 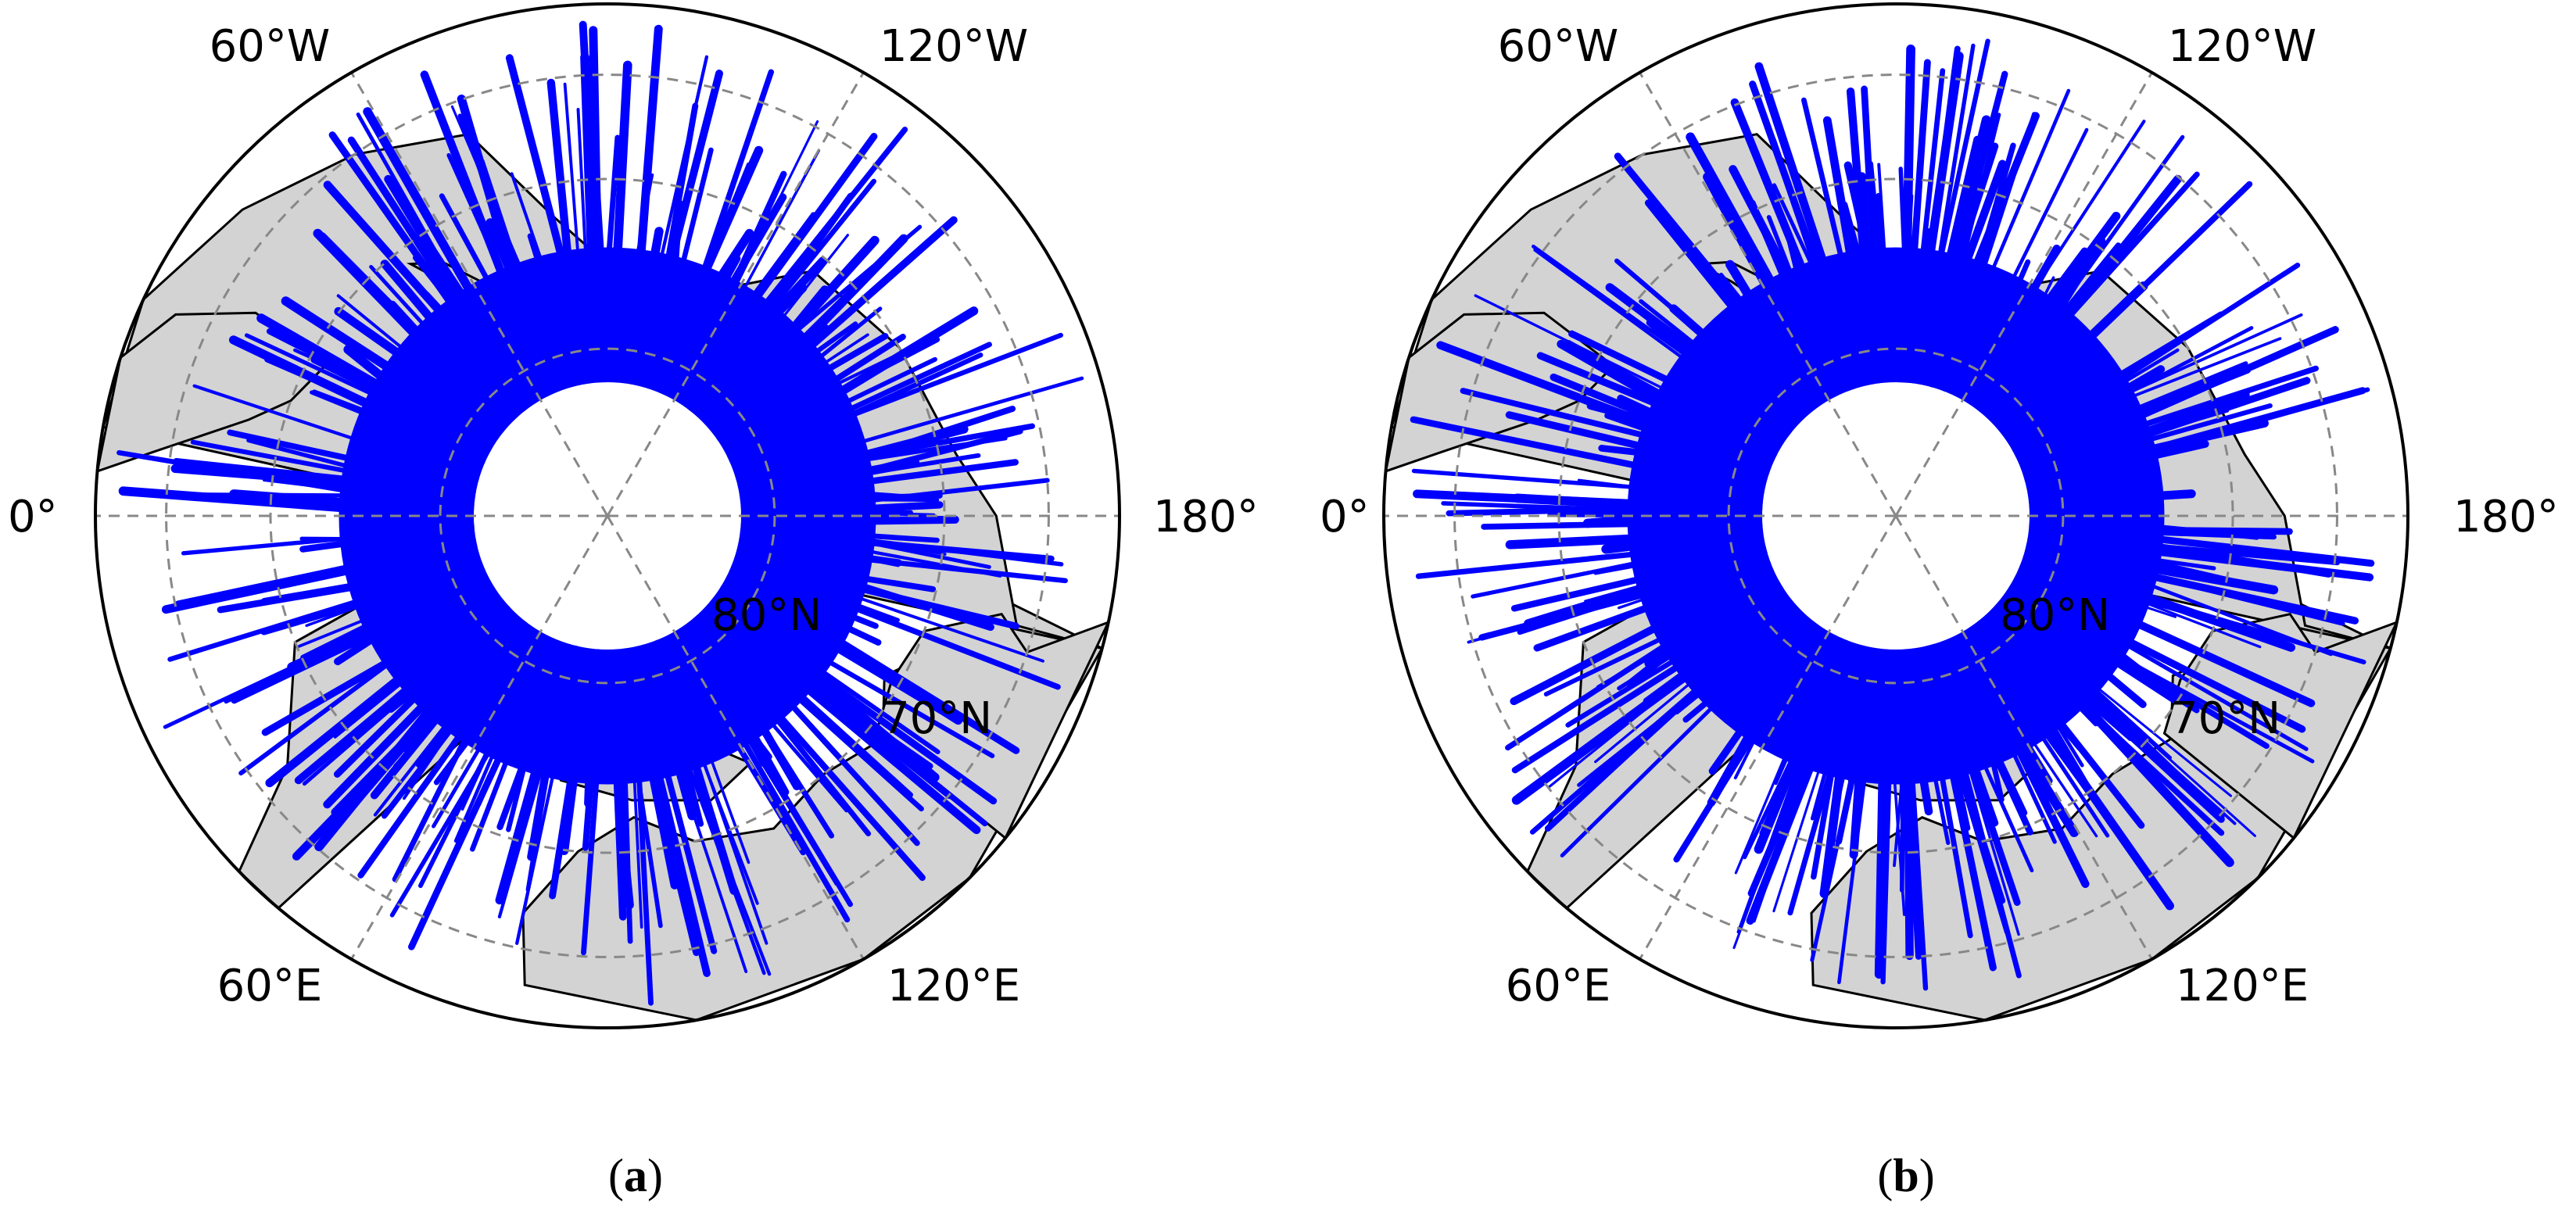 I want to click on panel-caption-b: (b), so click(x=1906, y=1176).